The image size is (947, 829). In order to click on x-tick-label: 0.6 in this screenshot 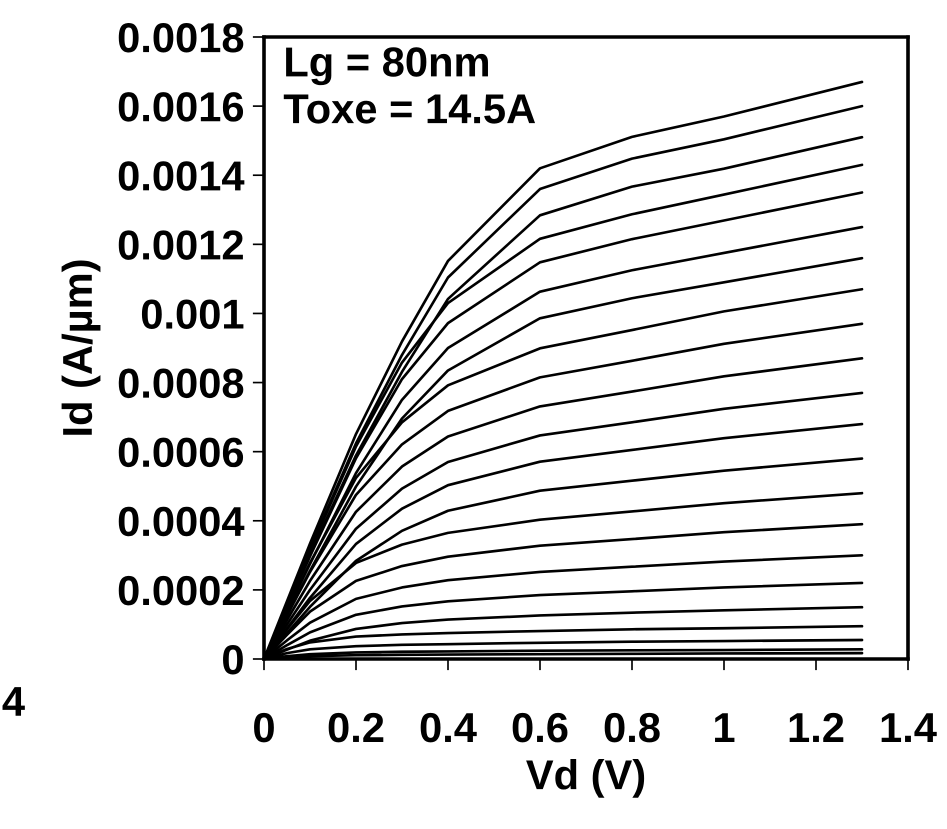, I will do `click(540, 727)`.